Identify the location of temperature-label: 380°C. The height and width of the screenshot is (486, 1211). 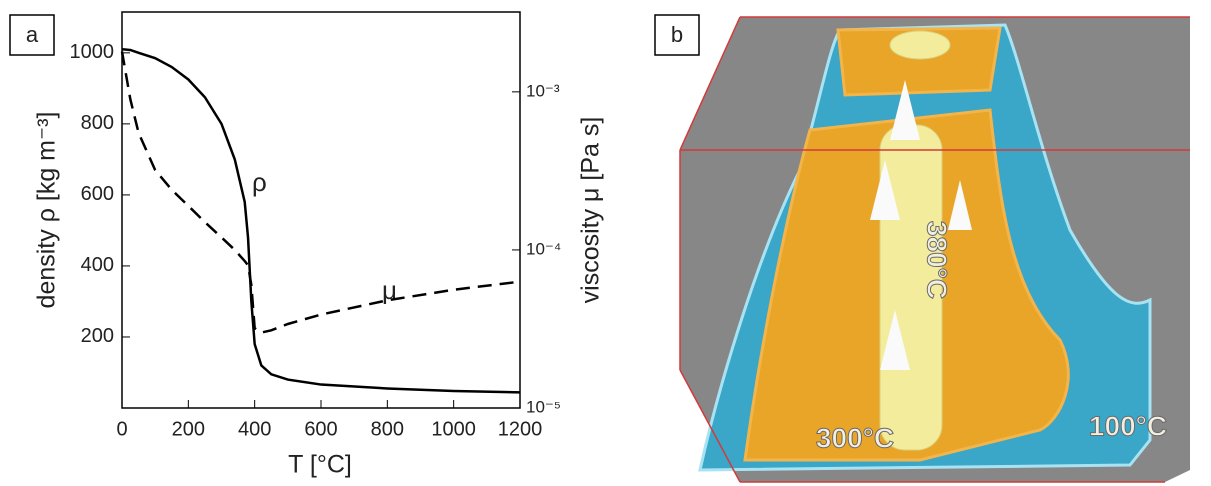
(937, 260).